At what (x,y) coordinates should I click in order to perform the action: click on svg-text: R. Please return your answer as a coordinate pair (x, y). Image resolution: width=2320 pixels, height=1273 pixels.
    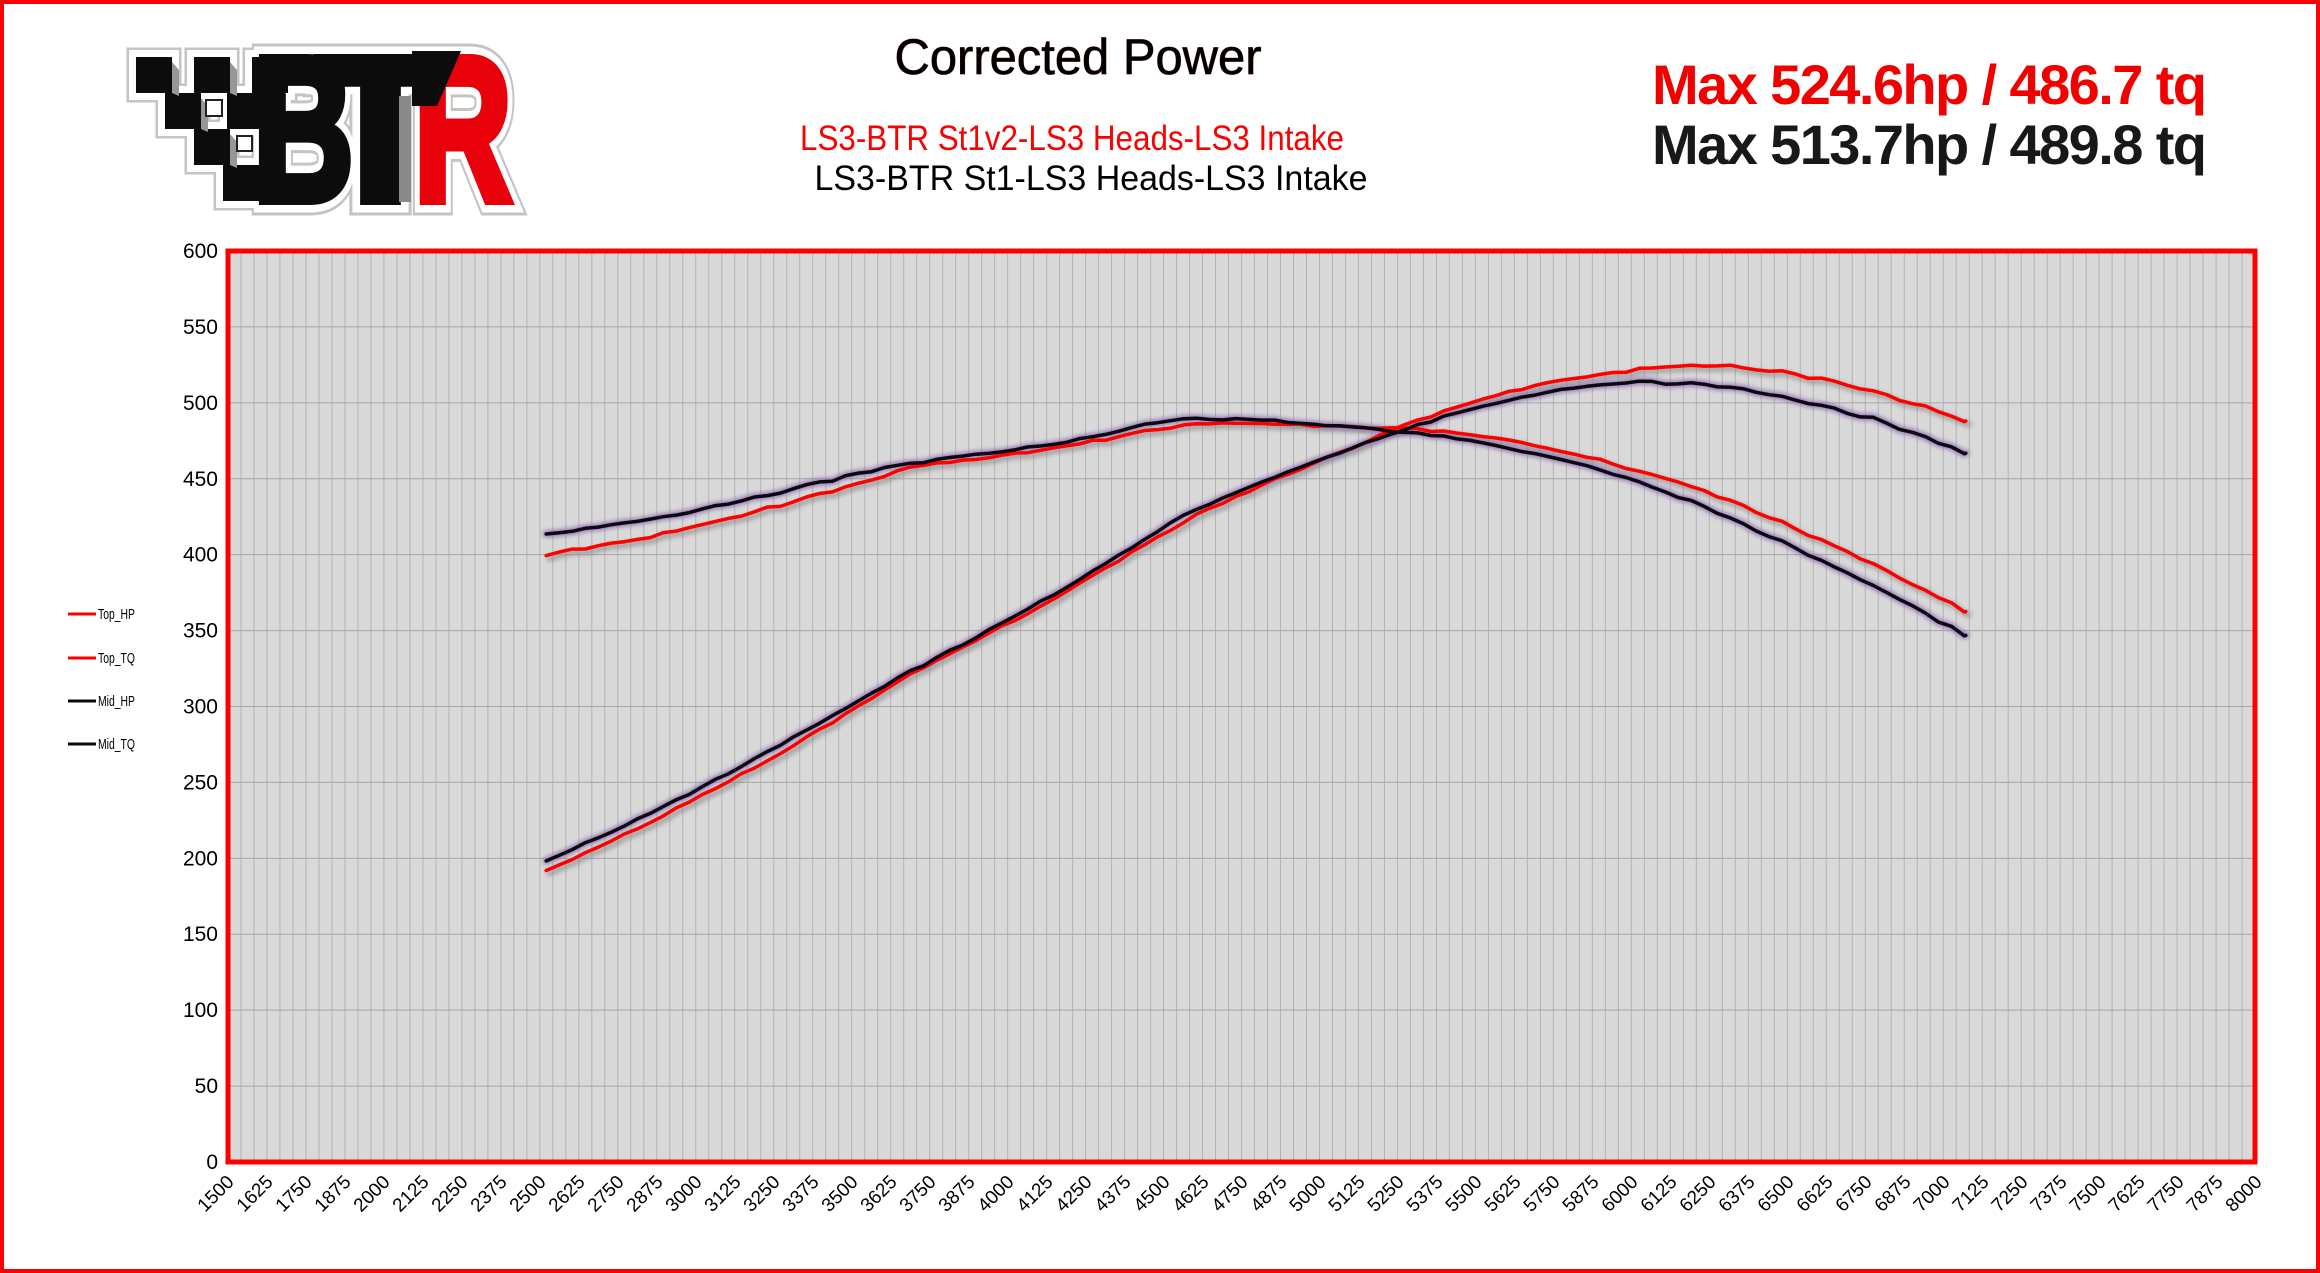
    Looking at the image, I should click on (463, 129).